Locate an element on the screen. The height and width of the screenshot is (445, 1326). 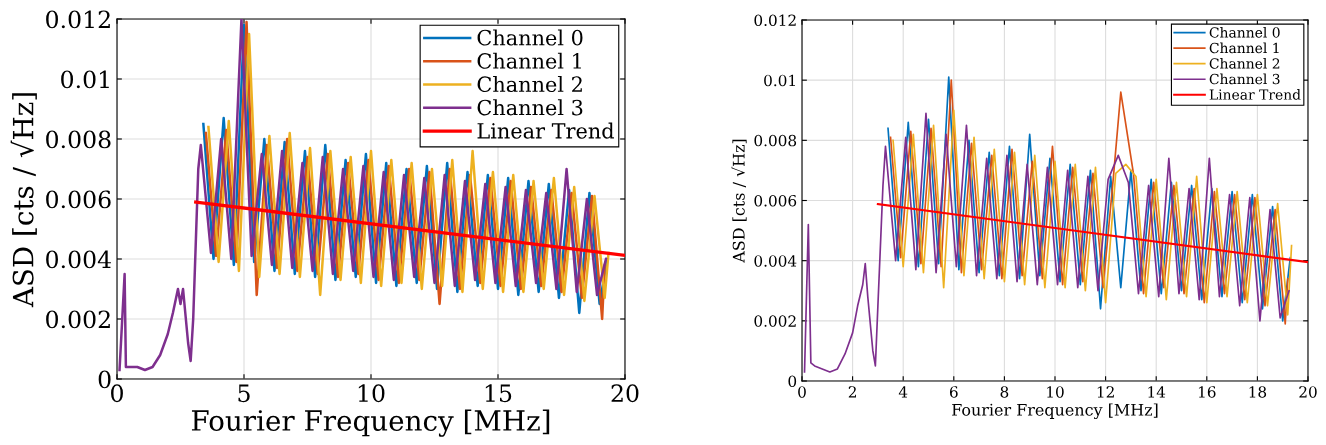
x-tick-label: 2 is located at coordinates (852, 392).